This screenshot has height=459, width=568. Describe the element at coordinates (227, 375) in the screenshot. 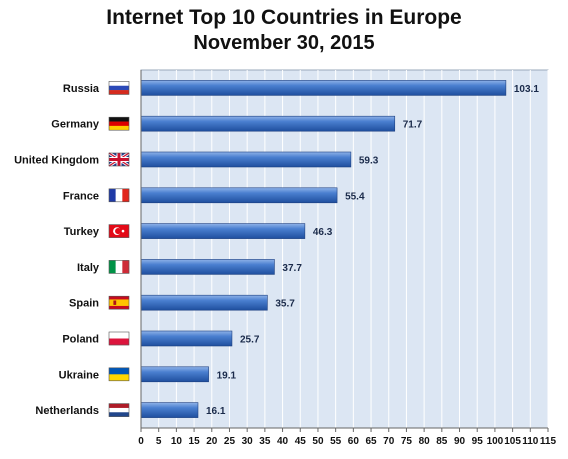

I see `data-label: 19.1` at that location.